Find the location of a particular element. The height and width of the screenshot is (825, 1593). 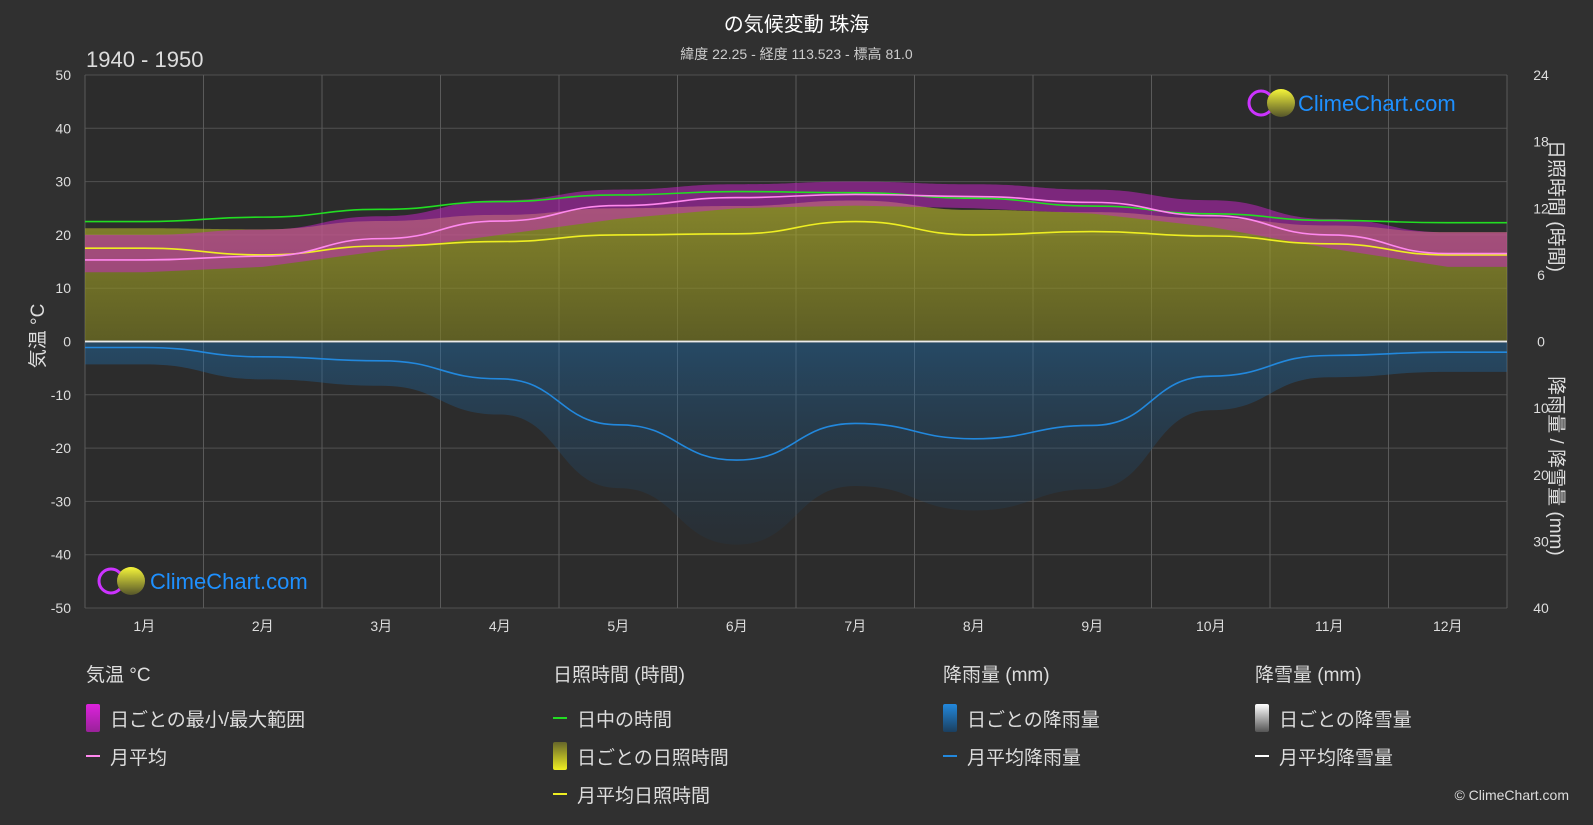

legend-item: 日ごとの降雨量 is located at coordinates (1021, 718).